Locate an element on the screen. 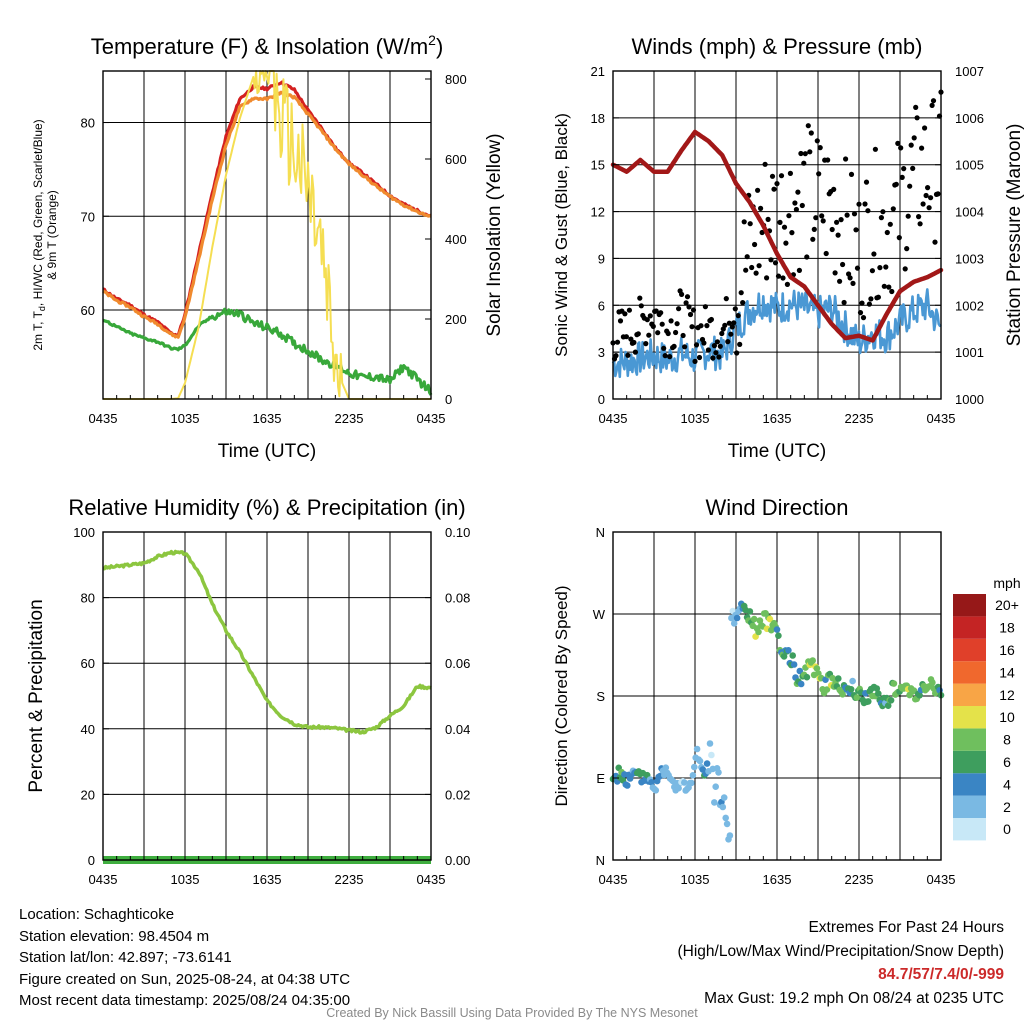  y-tick-label-left: 3 is located at coordinates (601, 352).